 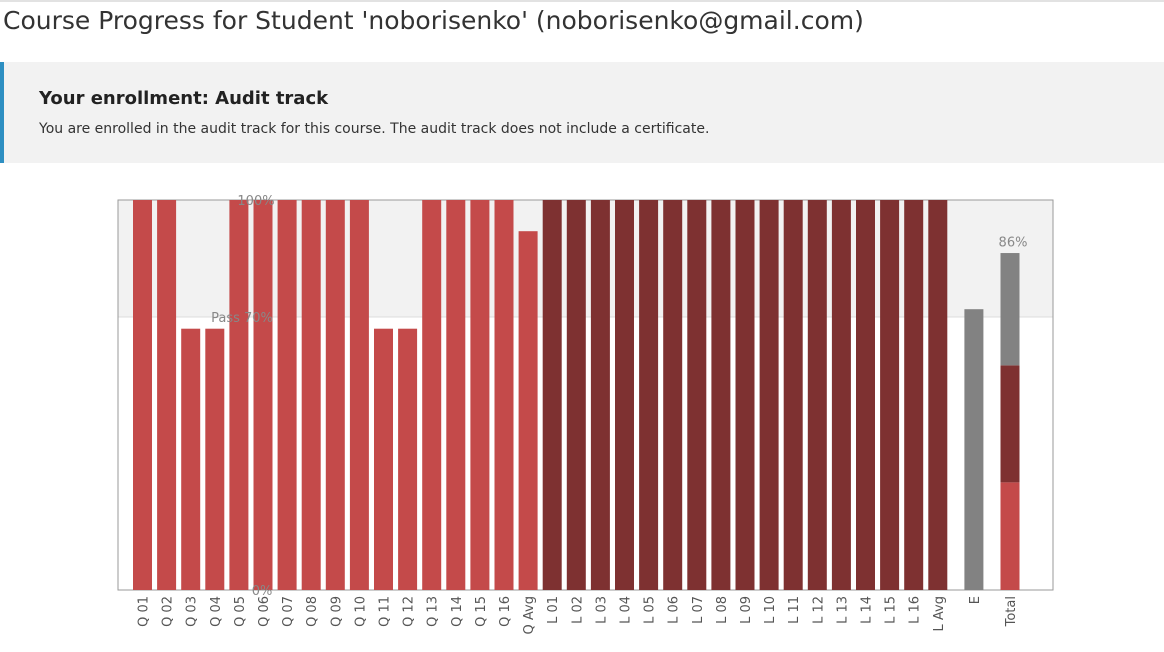 I want to click on tick-label-q-09: Q 09, so click(x=336, y=611).